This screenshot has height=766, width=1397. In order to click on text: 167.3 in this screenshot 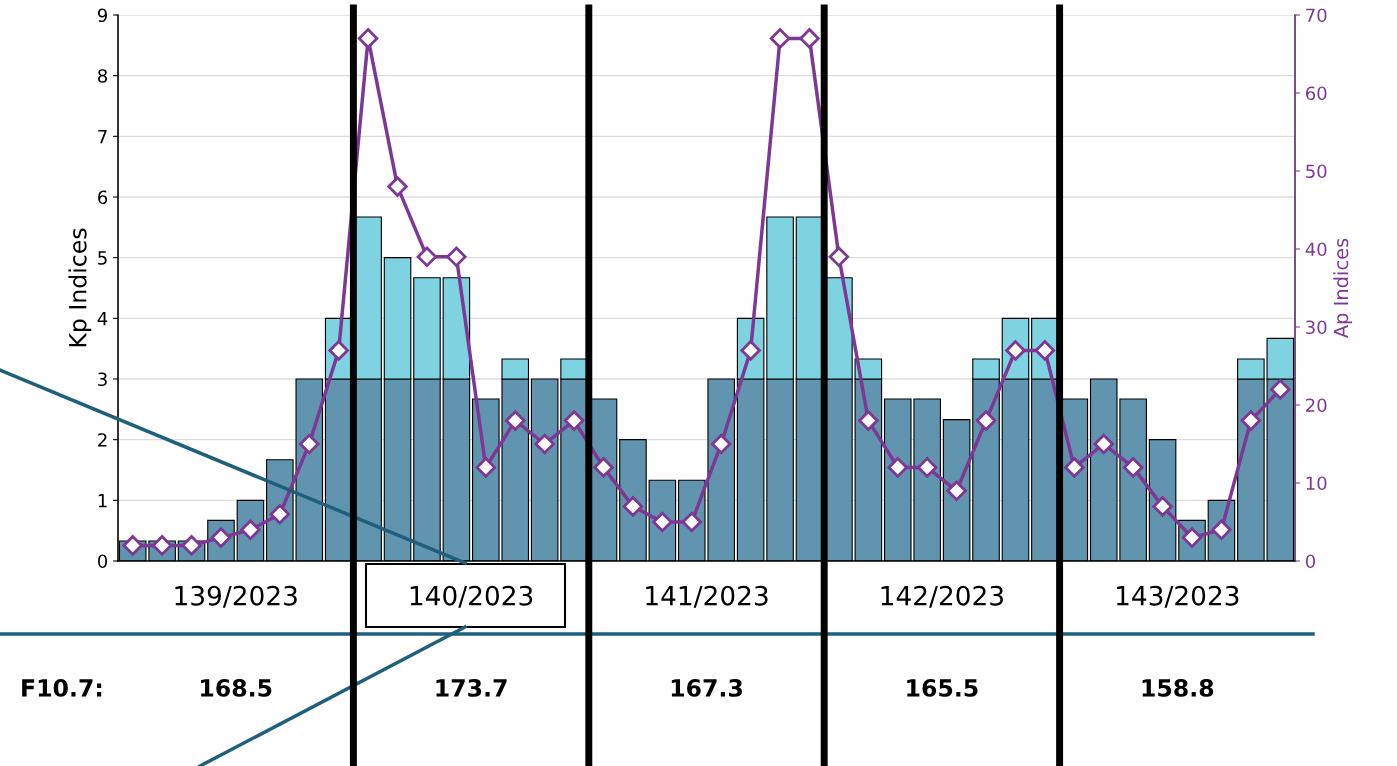, I will do `click(706, 687)`.